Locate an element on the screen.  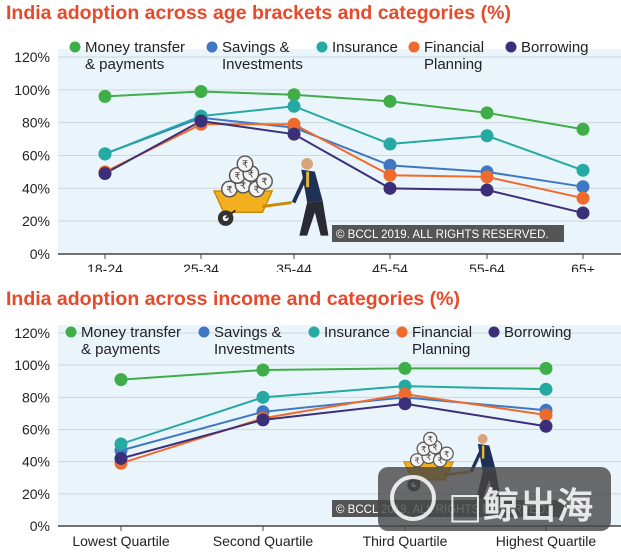
age-x-tick-label: 45-54 is located at coordinates (390, 266).